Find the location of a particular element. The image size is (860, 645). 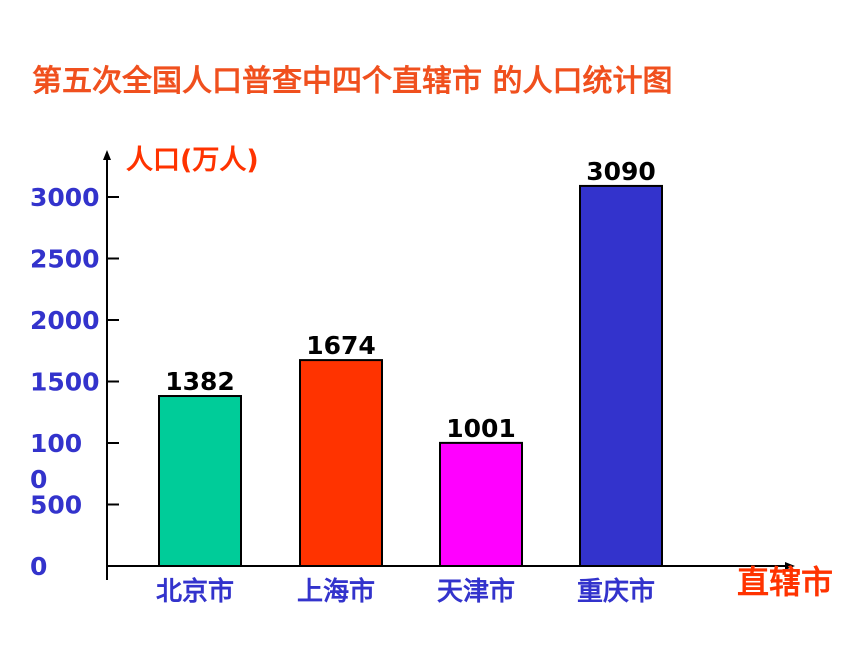

y-tick-label: 2500 is located at coordinates (65, 259).